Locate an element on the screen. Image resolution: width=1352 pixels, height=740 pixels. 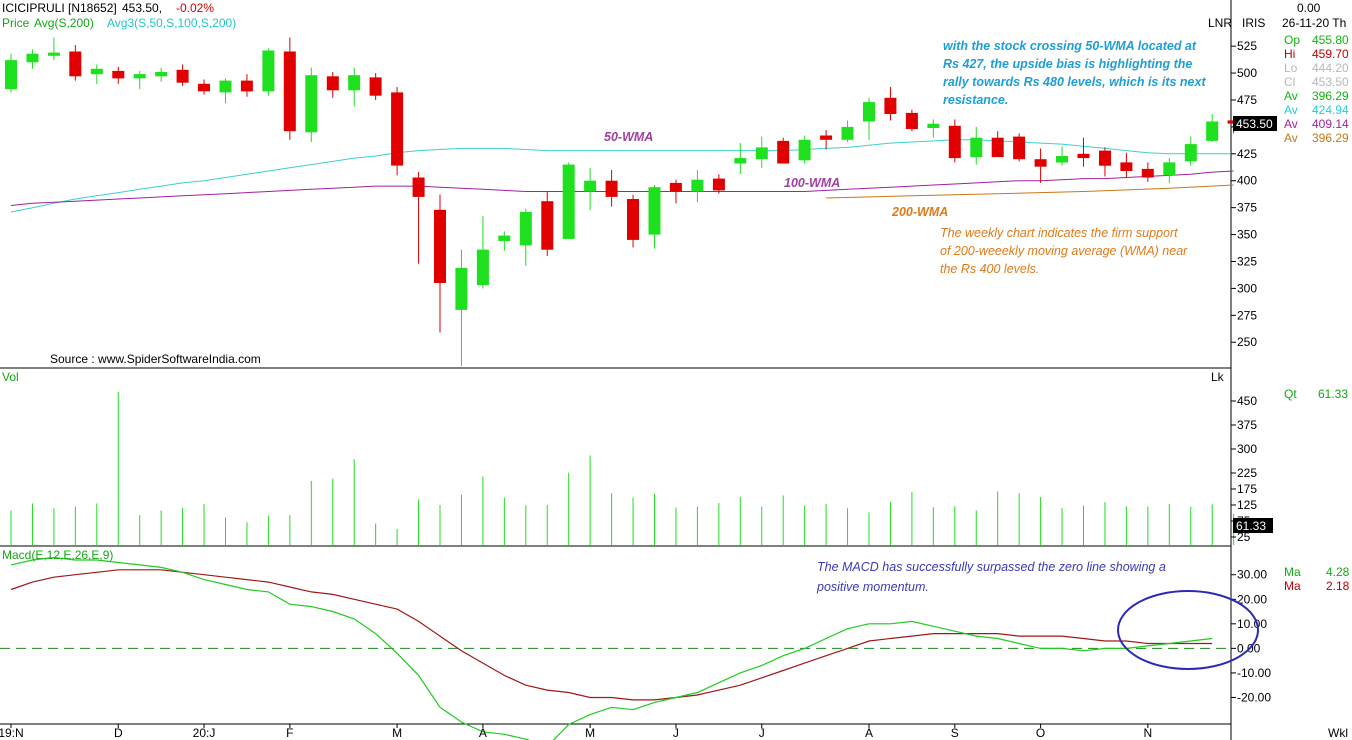
price-axis-label: 250 is located at coordinates (1247, 342).